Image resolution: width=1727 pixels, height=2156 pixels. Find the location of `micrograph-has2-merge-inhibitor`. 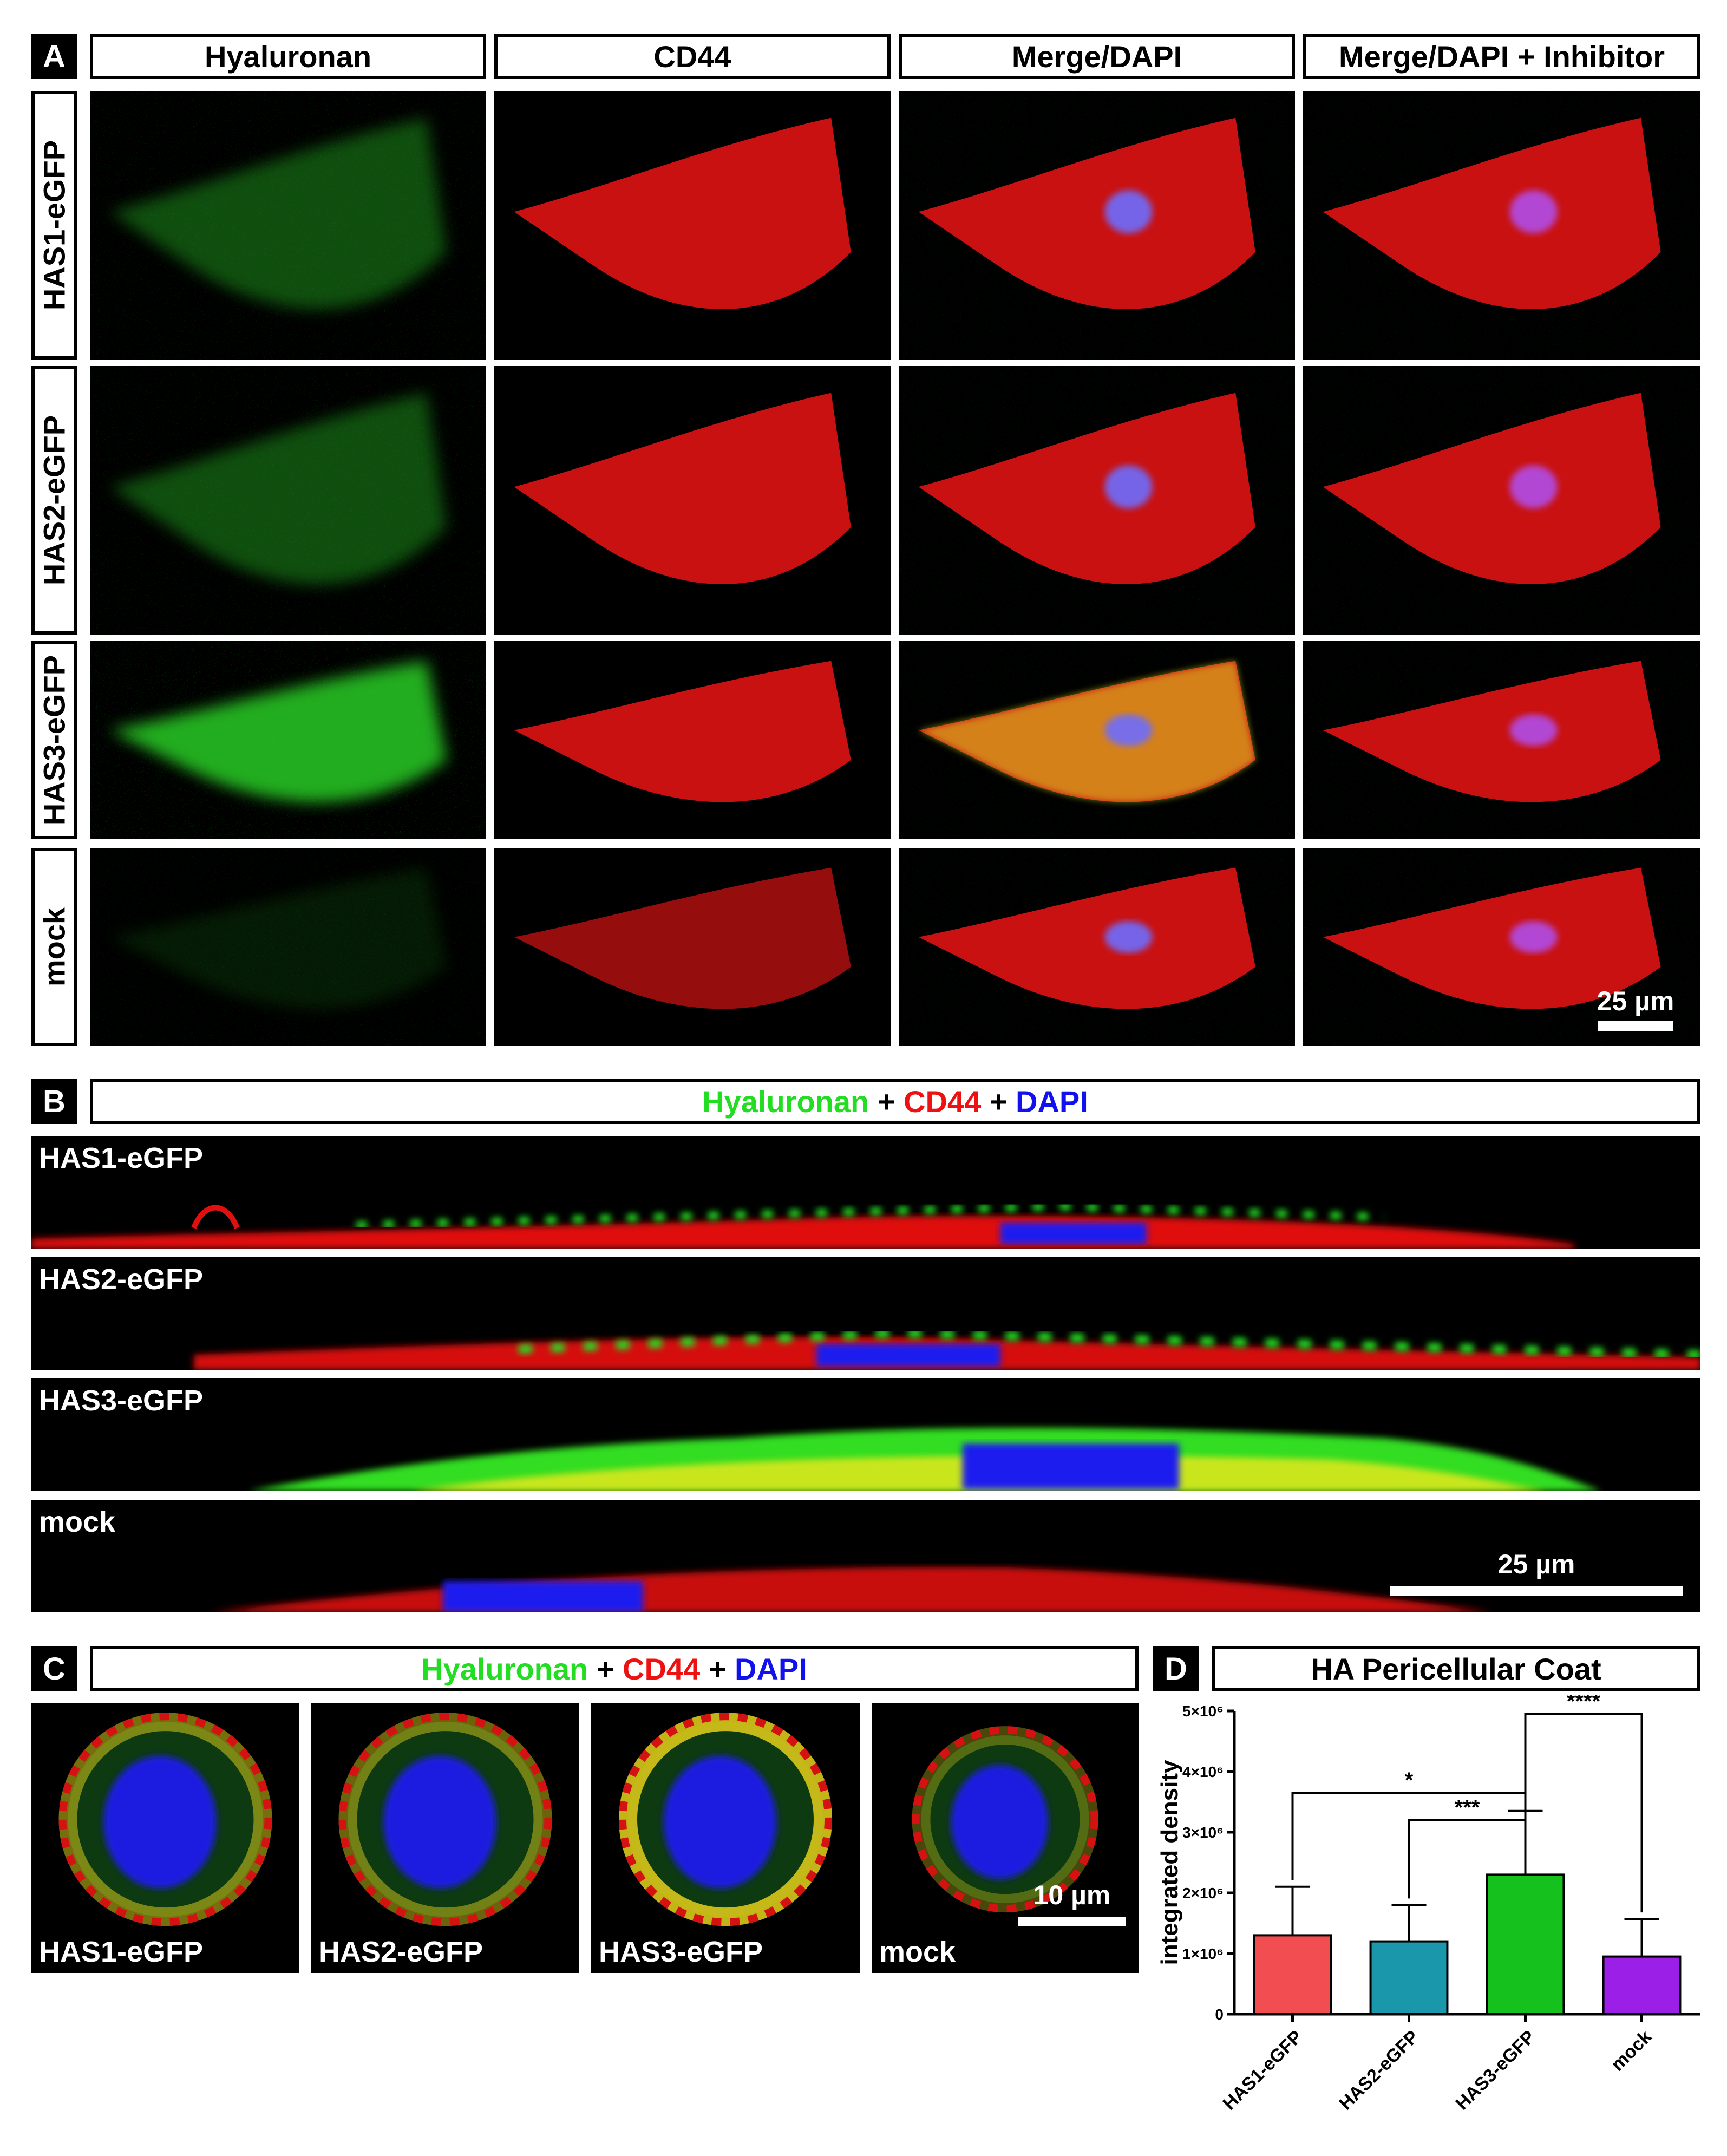

micrograph-has2-merge-inhibitor is located at coordinates (1501, 500).